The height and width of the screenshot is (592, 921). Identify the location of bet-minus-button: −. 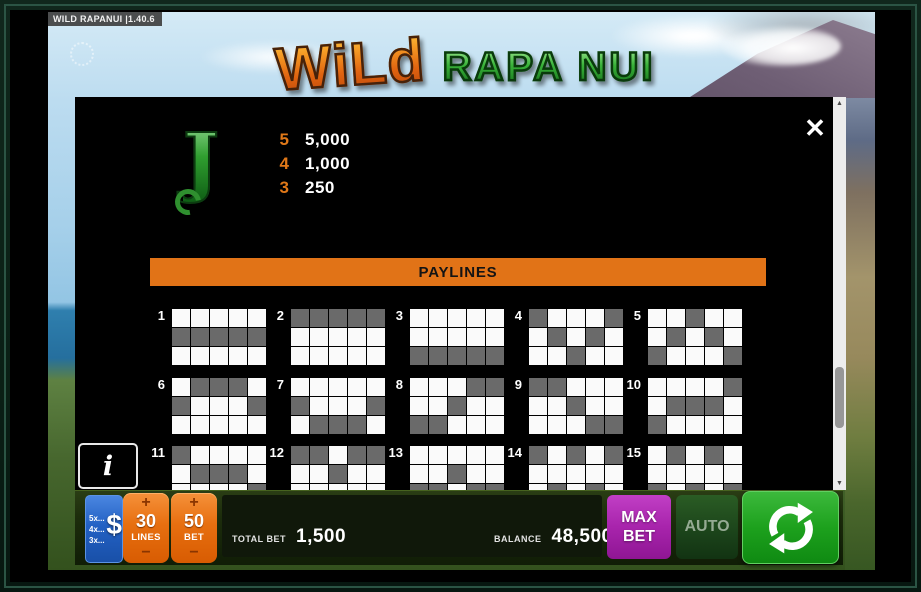
(194, 552).